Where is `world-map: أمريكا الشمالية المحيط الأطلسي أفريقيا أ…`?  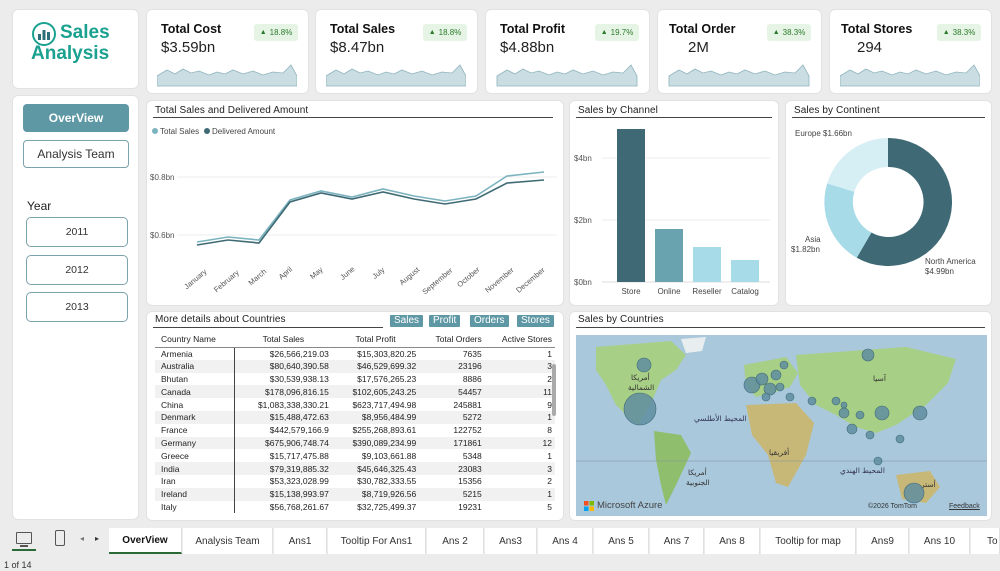
world-map: أمريكا الشمالية المحيط الأطلسي أفريقيا أ… is located at coordinates (781, 425).